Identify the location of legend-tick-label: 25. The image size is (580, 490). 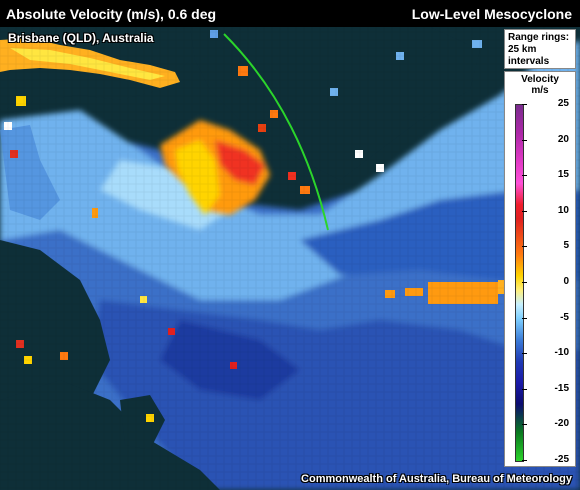
(563, 103).